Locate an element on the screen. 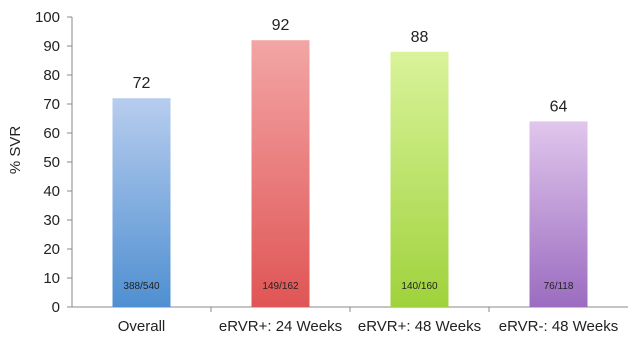 The height and width of the screenshot is (337, 635). bar-count-label: 388/540 is located at coordinates (141, 286).